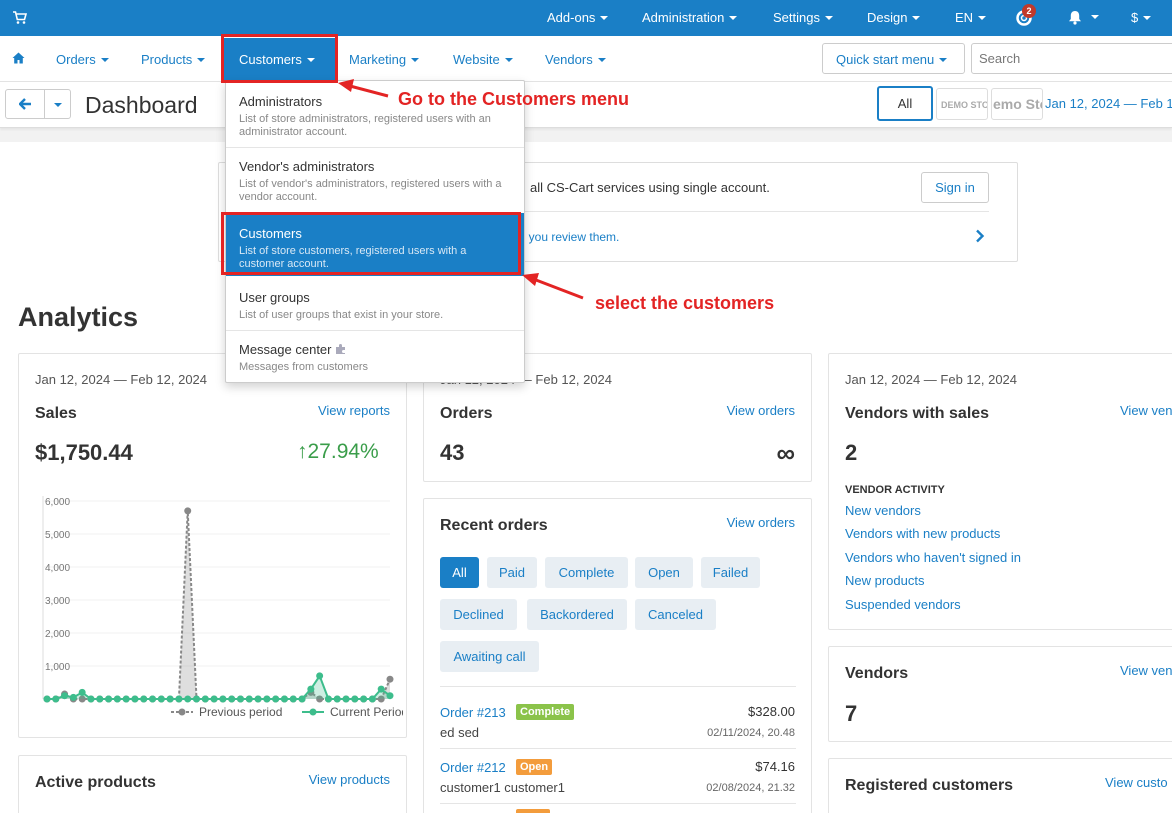 The width and height of the screenshot is (1172, 813). Describe the element at coordinates (274, 297) in the screenshot. I see `menu-item-title: User groups` at that location.